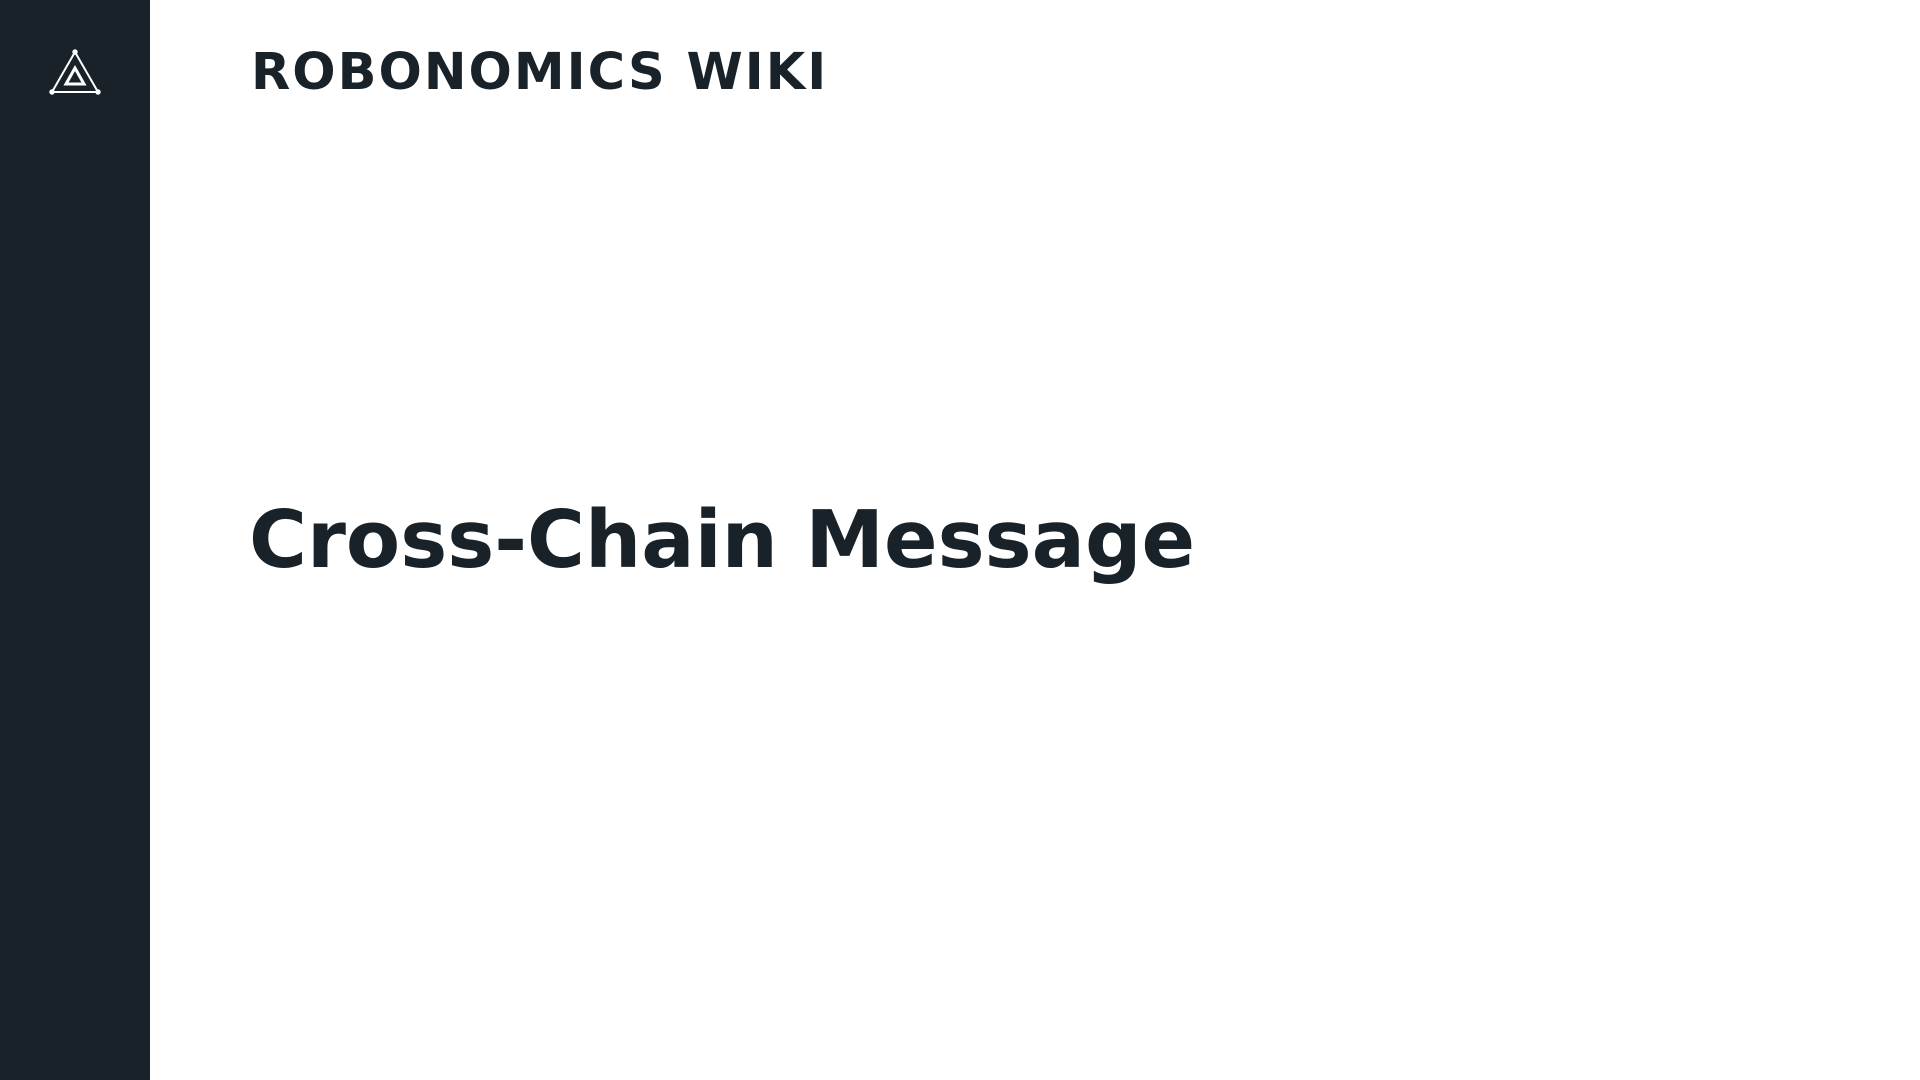  What do you see at coordinates (540, 72) in the screenshot?
I see `site-title: ROBONOMICS WIKI` at bounding box center [540, 72].